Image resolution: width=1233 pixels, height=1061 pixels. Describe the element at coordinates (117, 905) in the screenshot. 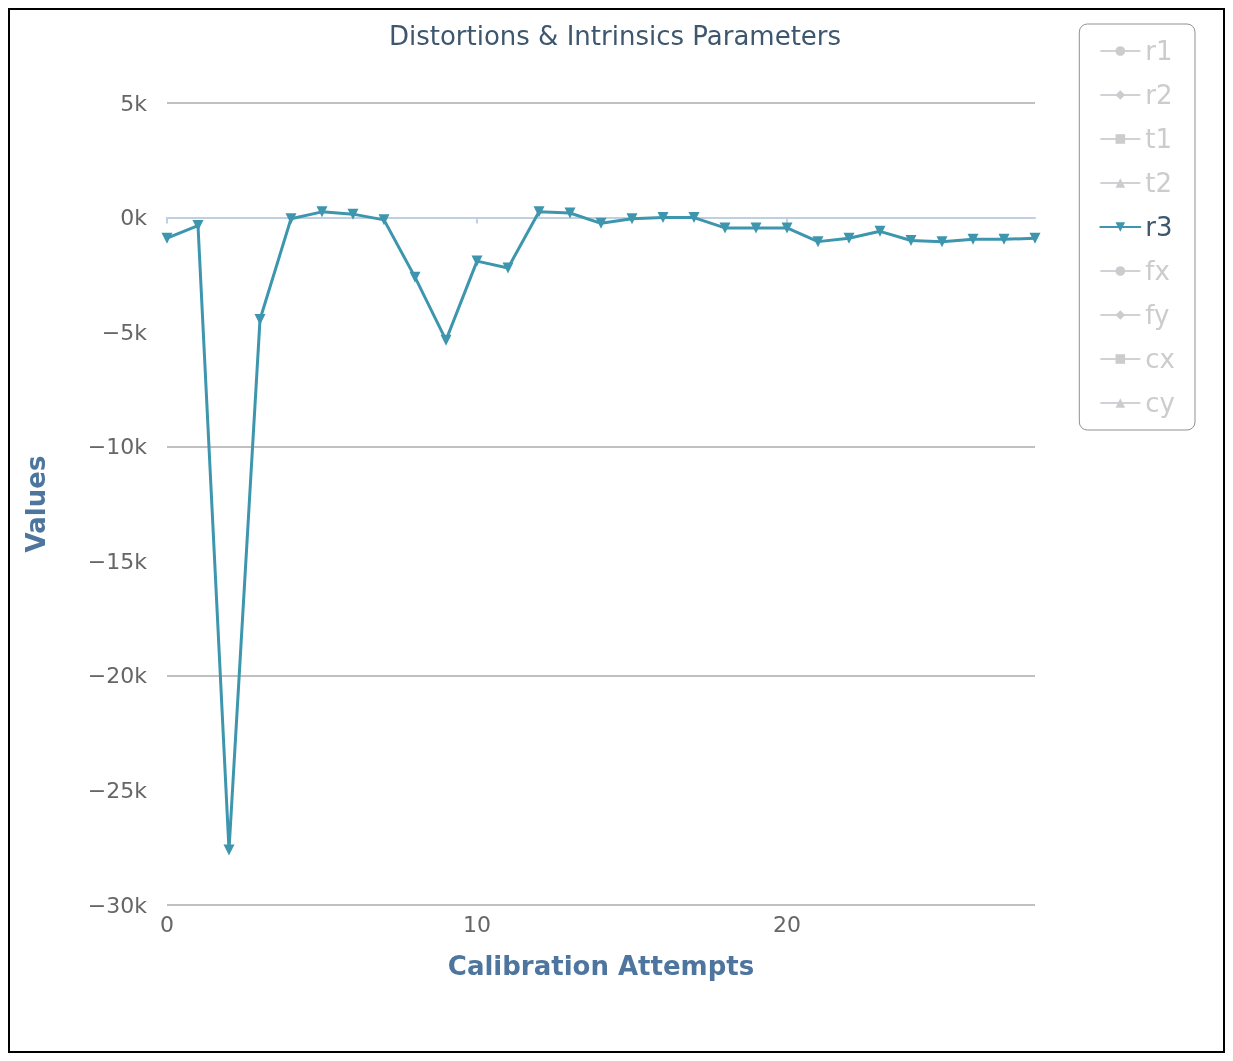

I see `y-tick-label: −30k` at that location.